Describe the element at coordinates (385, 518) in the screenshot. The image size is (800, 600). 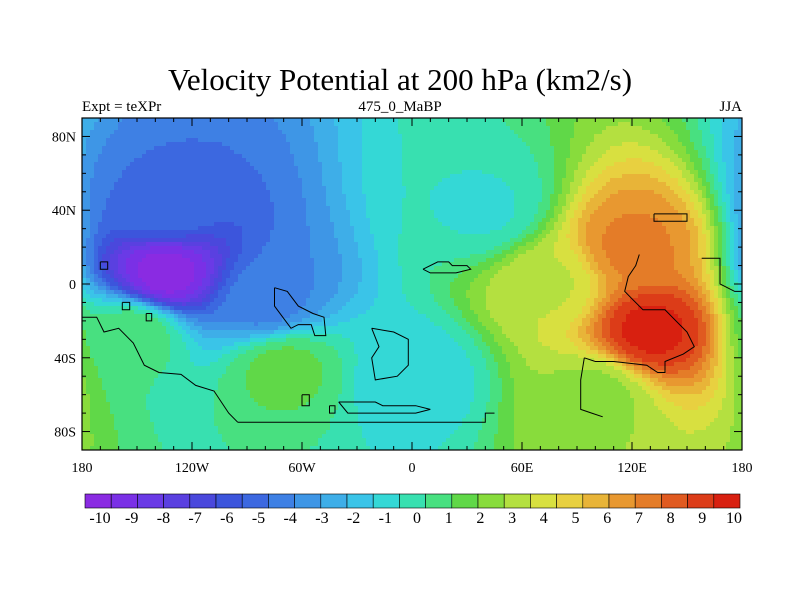
I see `colorbar-label: -1` at that location.